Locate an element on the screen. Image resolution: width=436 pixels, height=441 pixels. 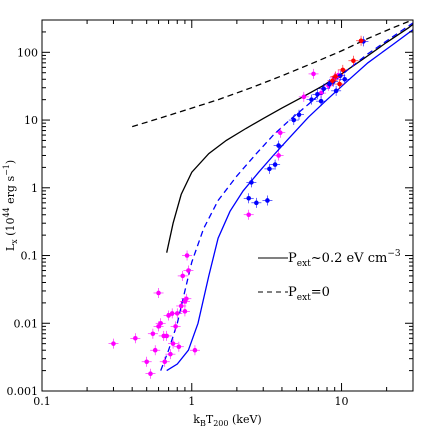
y-tick-label: 1 is located at coordinates (34, 188).